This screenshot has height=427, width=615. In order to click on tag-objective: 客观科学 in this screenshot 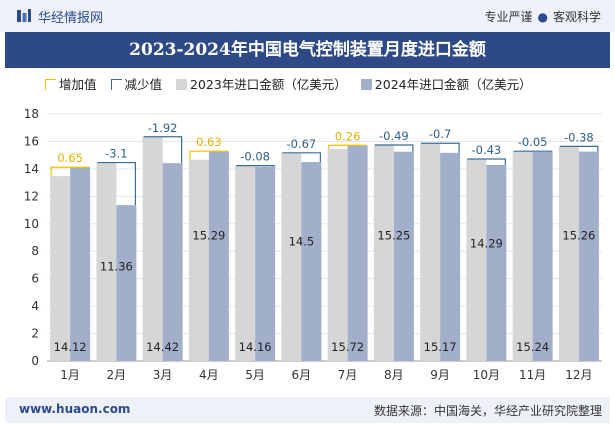, I will do `click(576, 17)`.